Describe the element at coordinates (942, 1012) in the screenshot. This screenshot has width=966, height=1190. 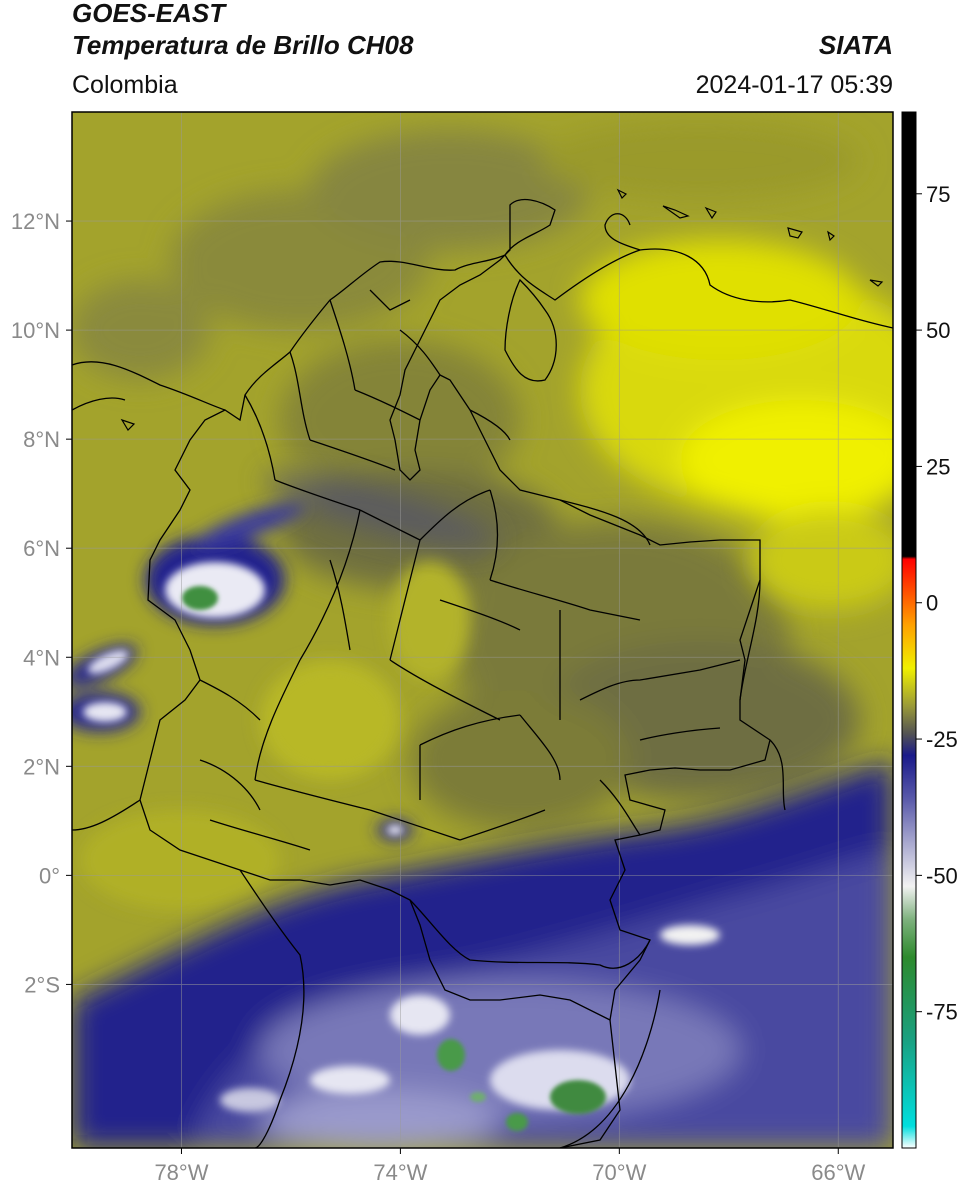
I see `colorbar-tick-label: -75` at that location.